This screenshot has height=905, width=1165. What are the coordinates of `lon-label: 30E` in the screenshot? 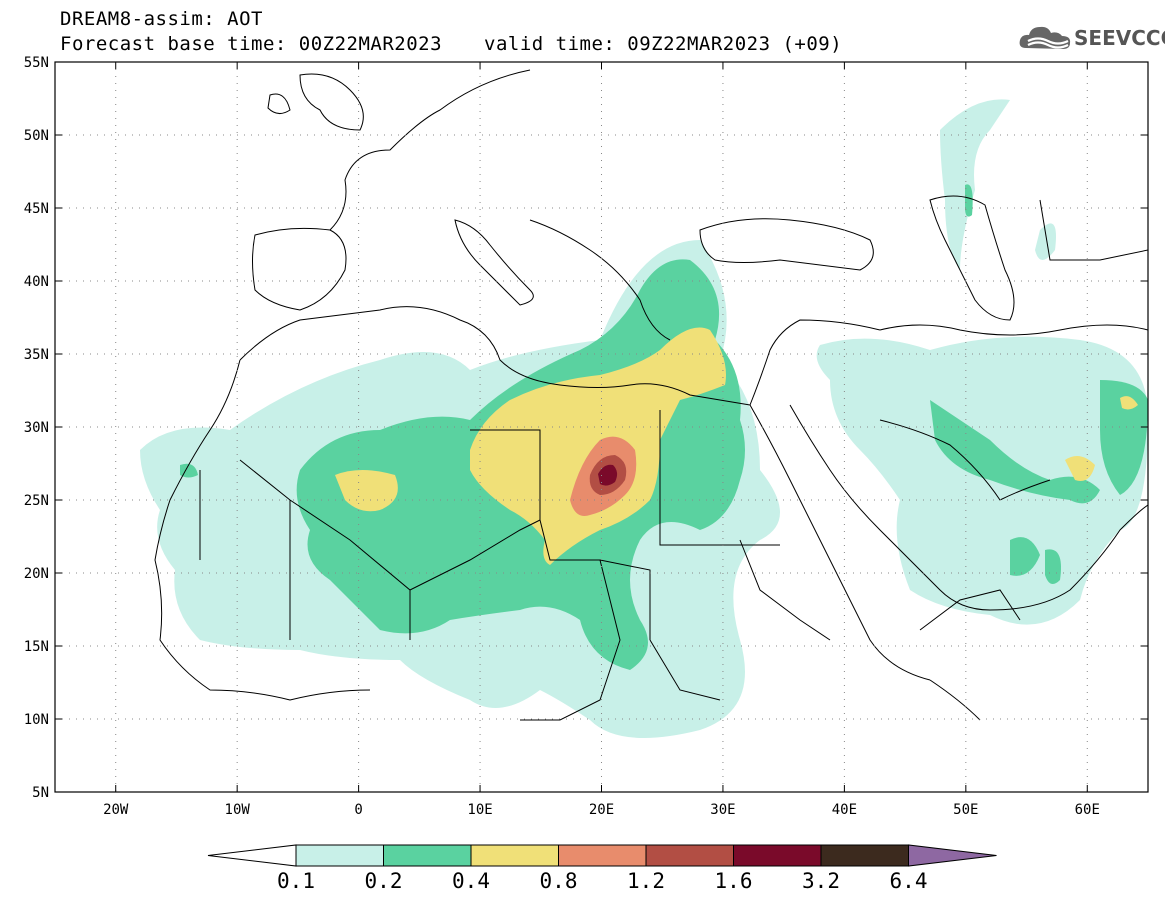 It's located at (722, 810).